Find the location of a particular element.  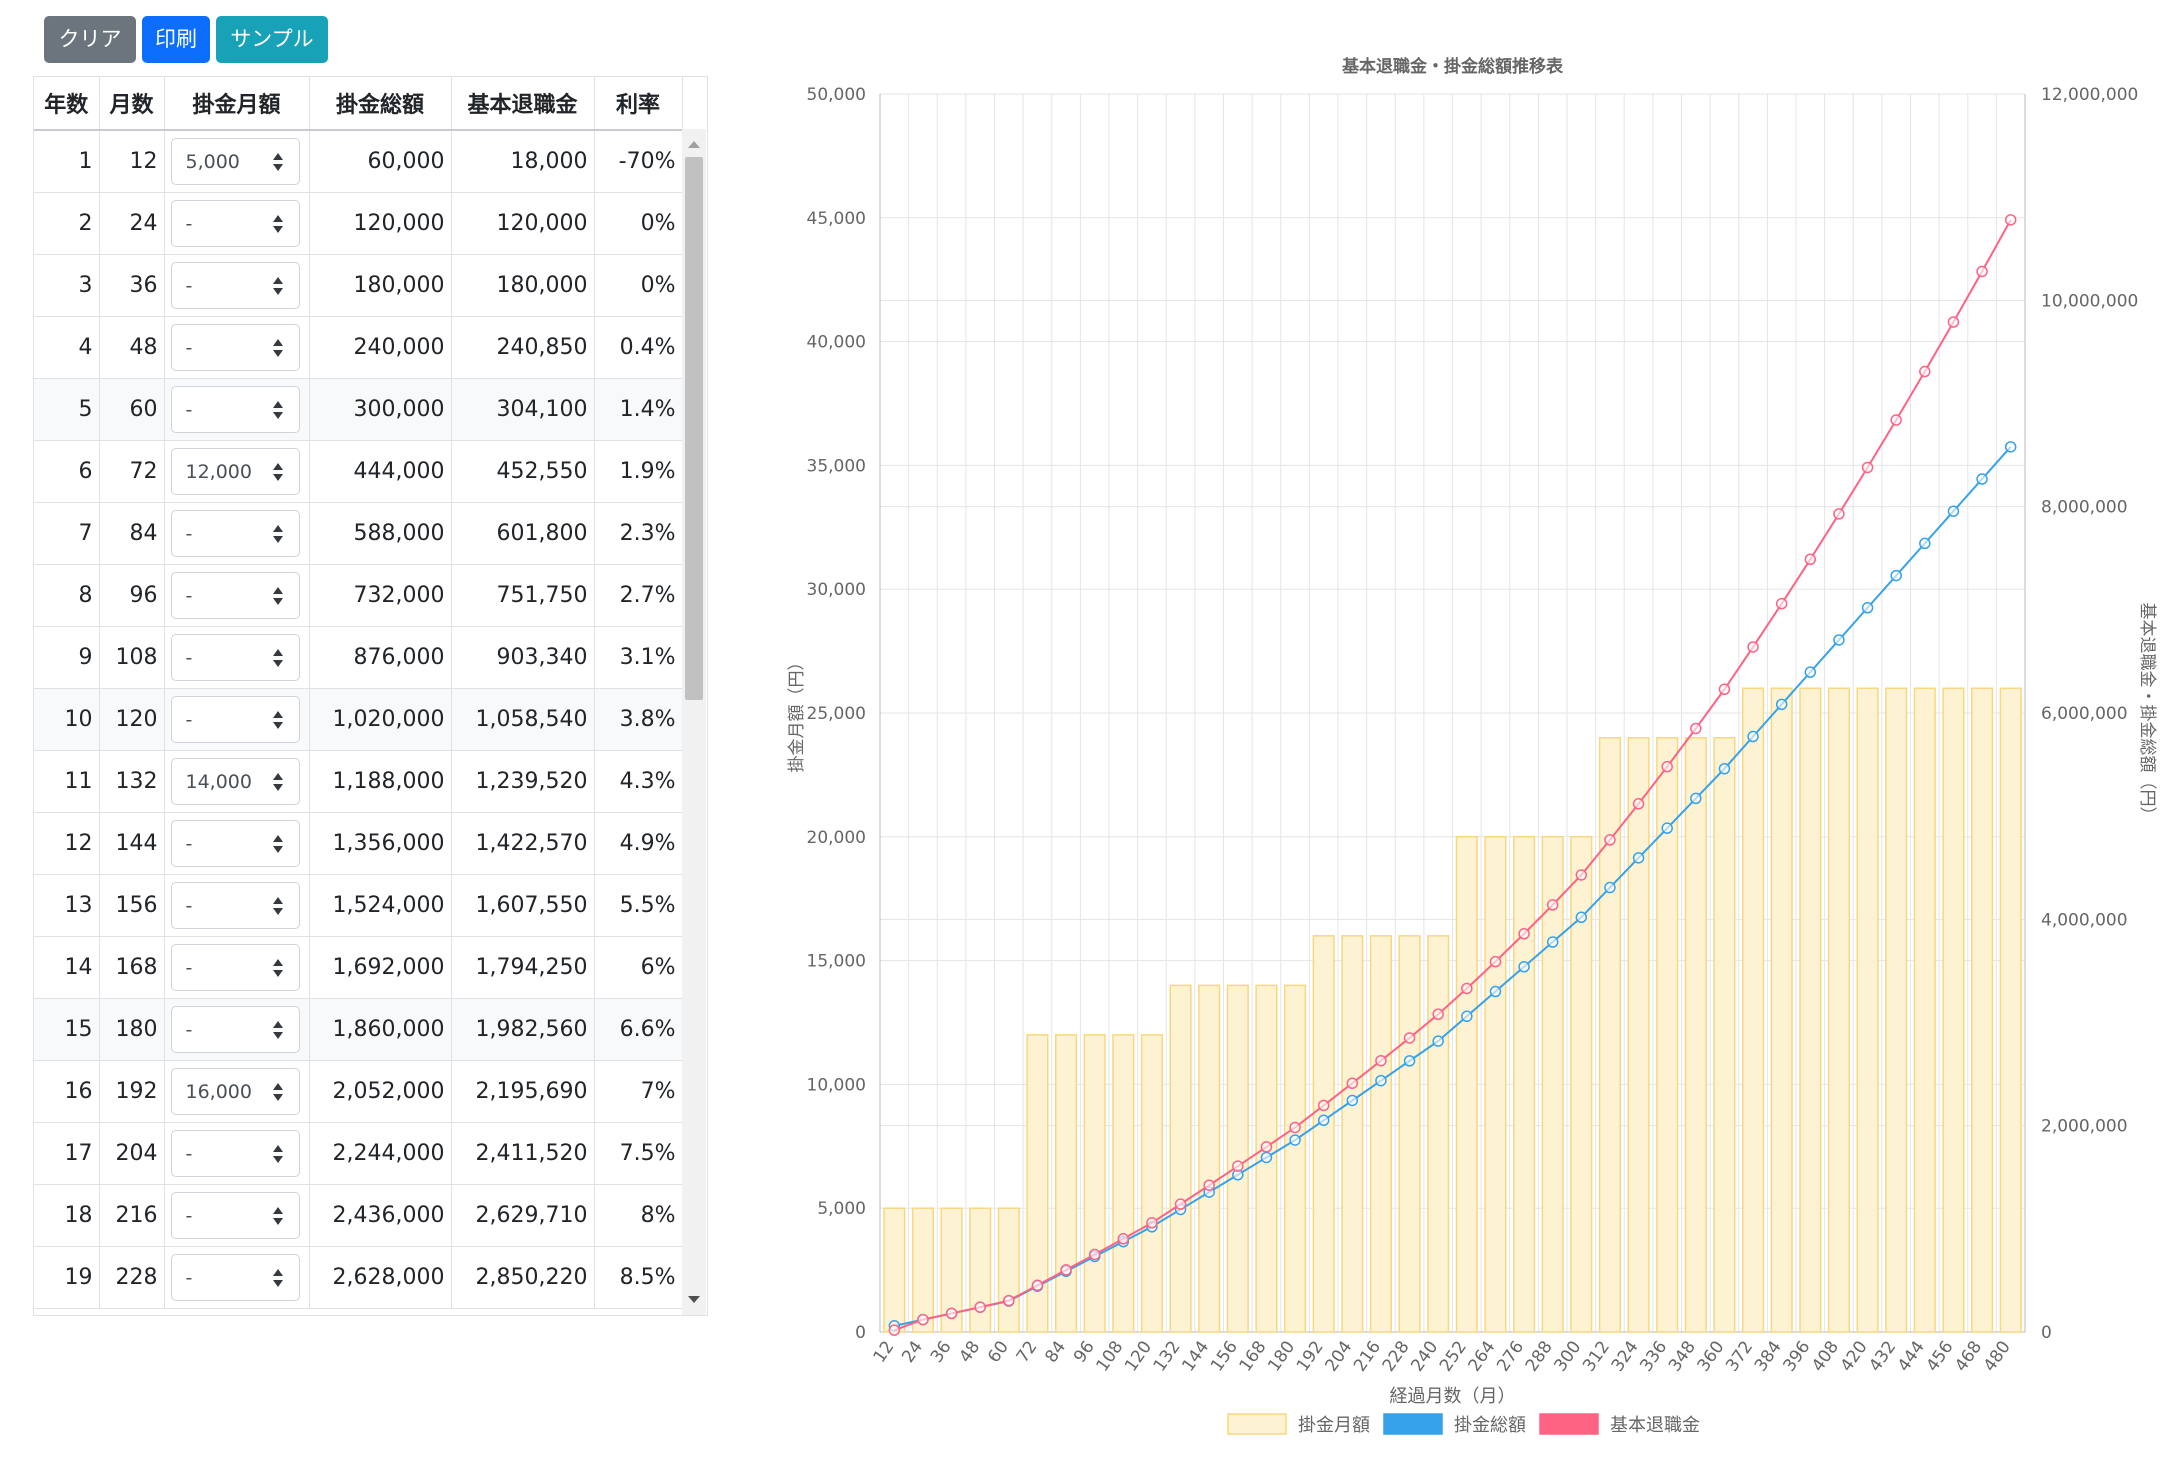

clear-button: クリア is located at coordinates (90, 39).